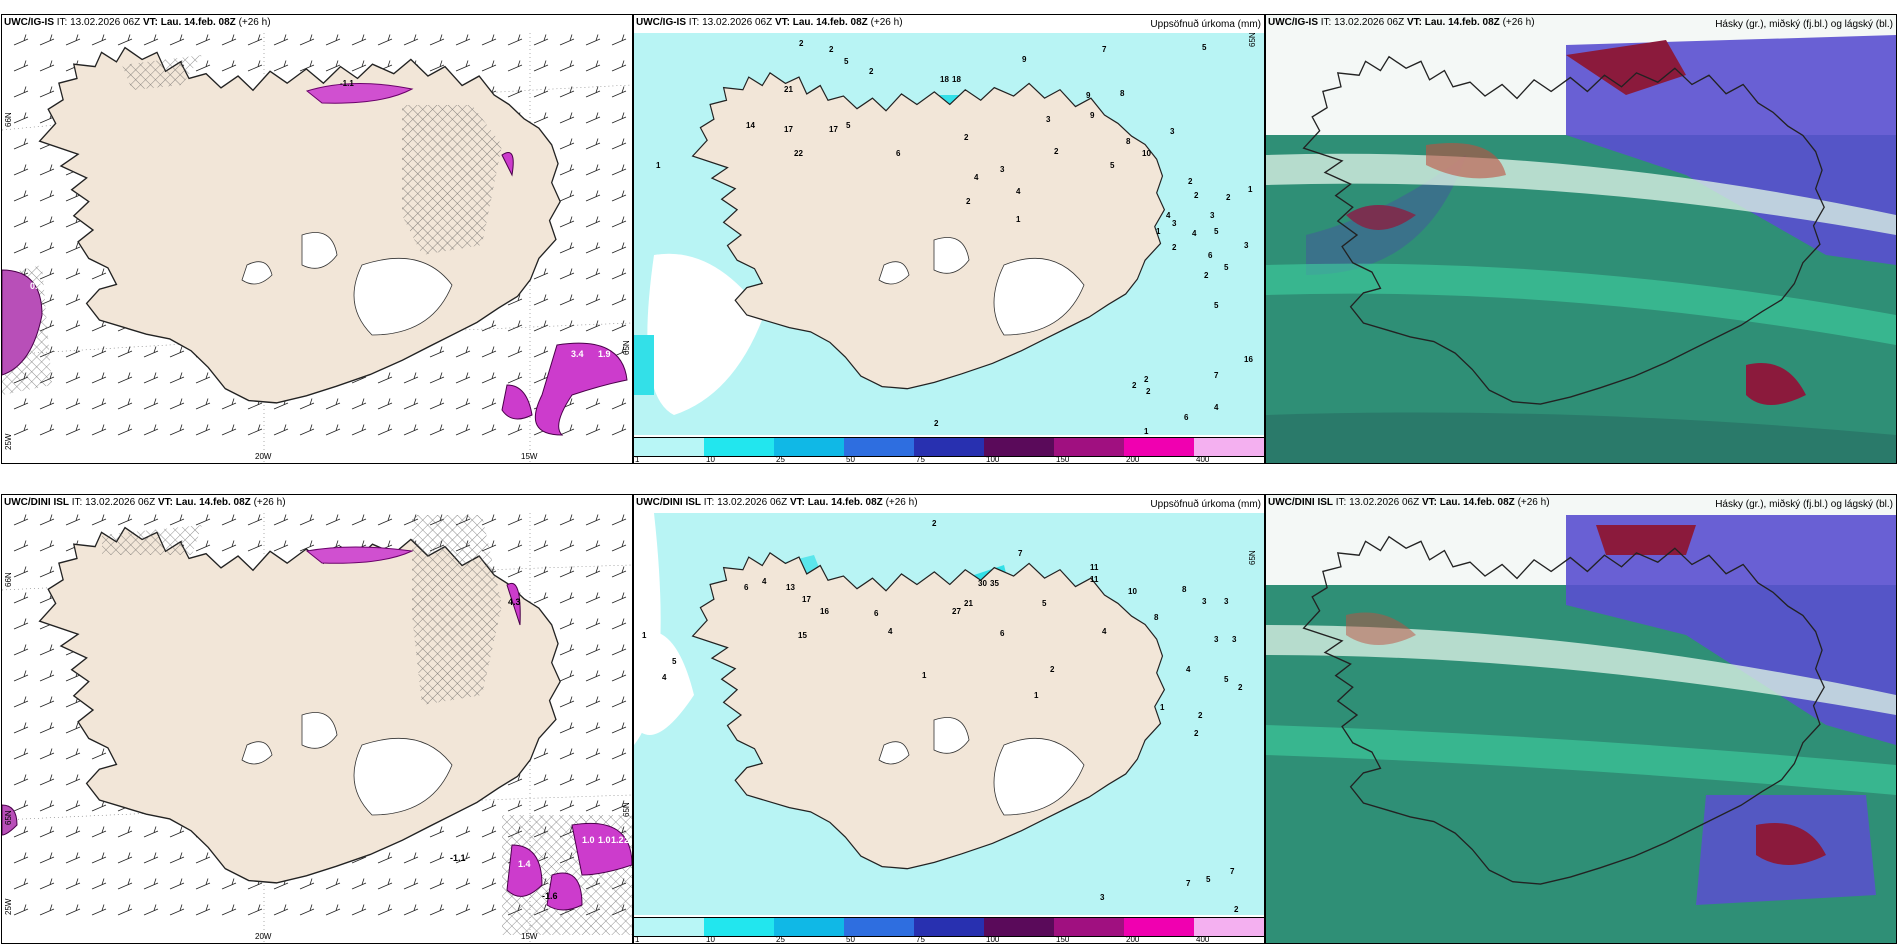 This screenshot has width=1900, height=950. Describe the element at coordinates (36, 286) in the screenshot. I see `wind-value: 0.3` at that location.